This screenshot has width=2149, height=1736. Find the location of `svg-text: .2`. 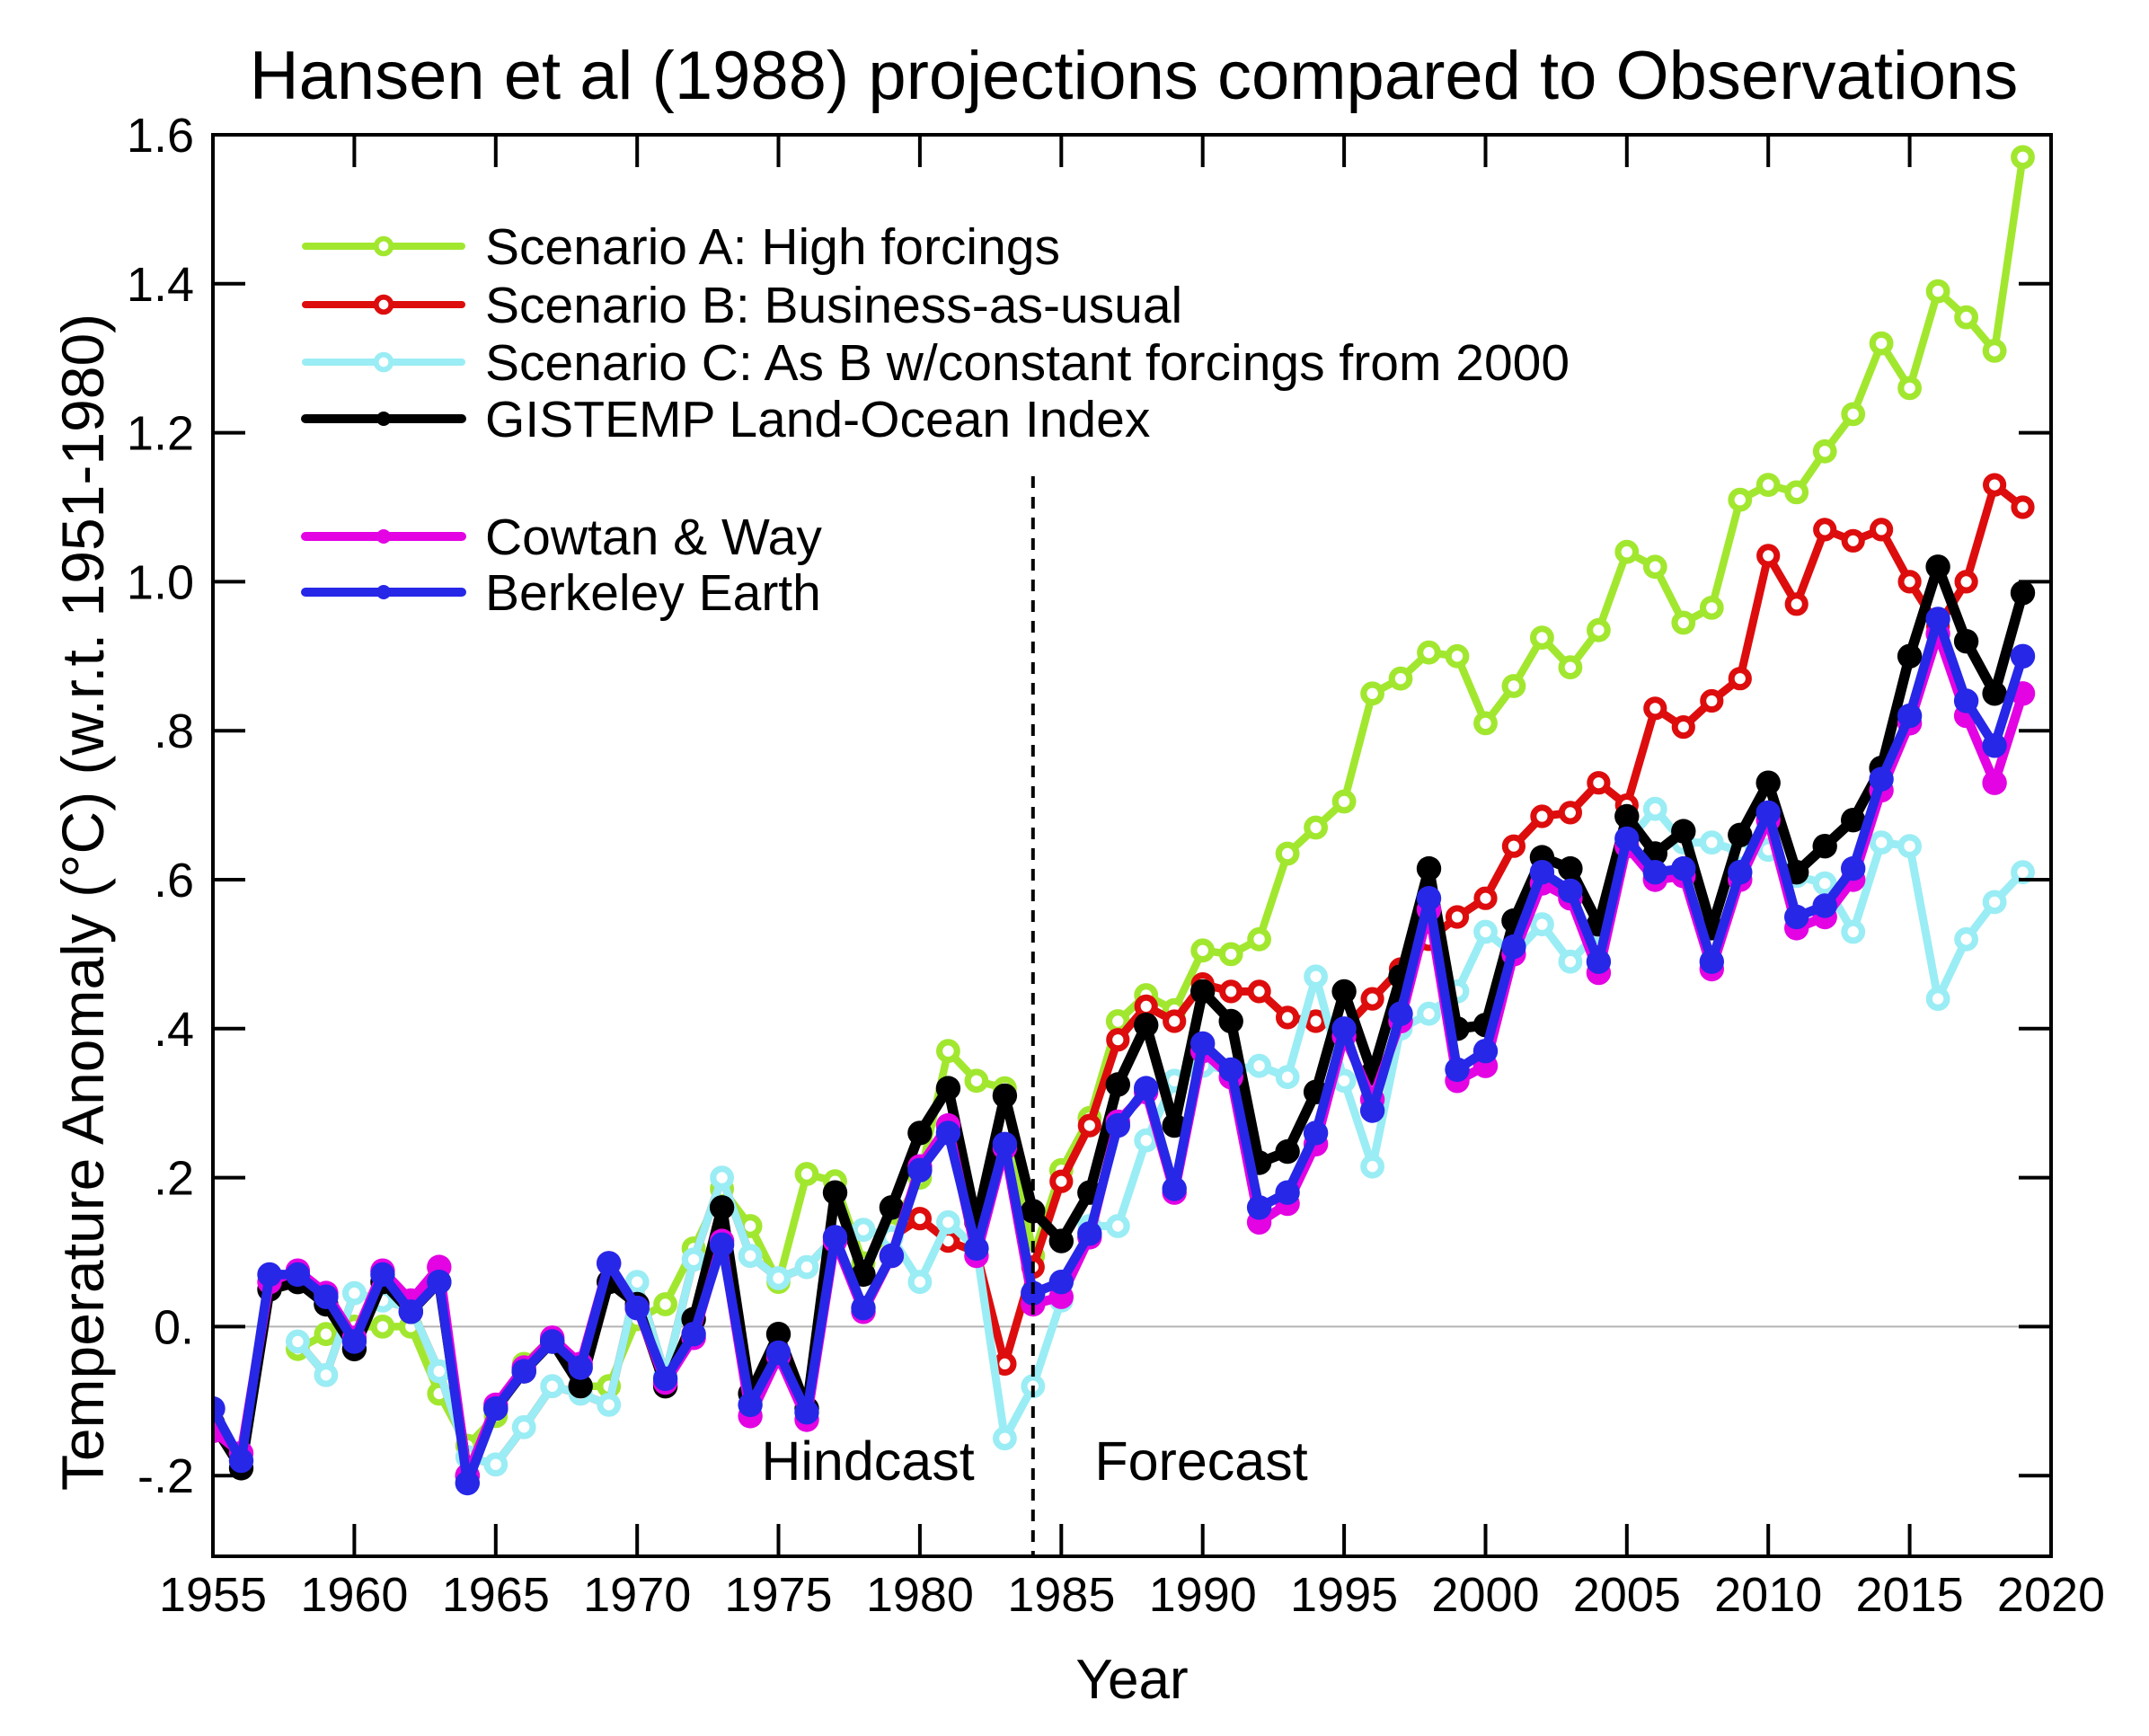

svg-text: .2 is located at coordinates (174, 1179).